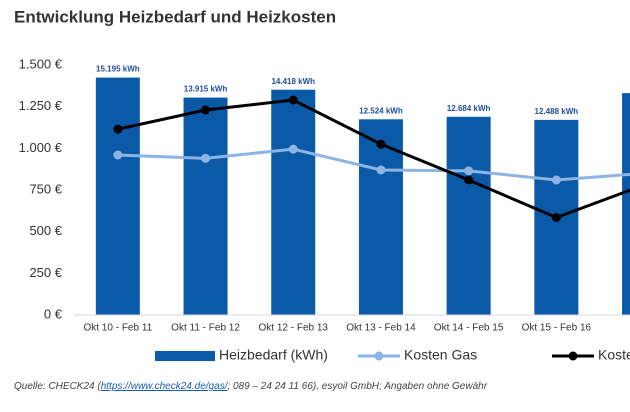 The width and height of the screenshot is (630, 412). I want to click on value-label: 13.915 kWh, so click(206, 89).